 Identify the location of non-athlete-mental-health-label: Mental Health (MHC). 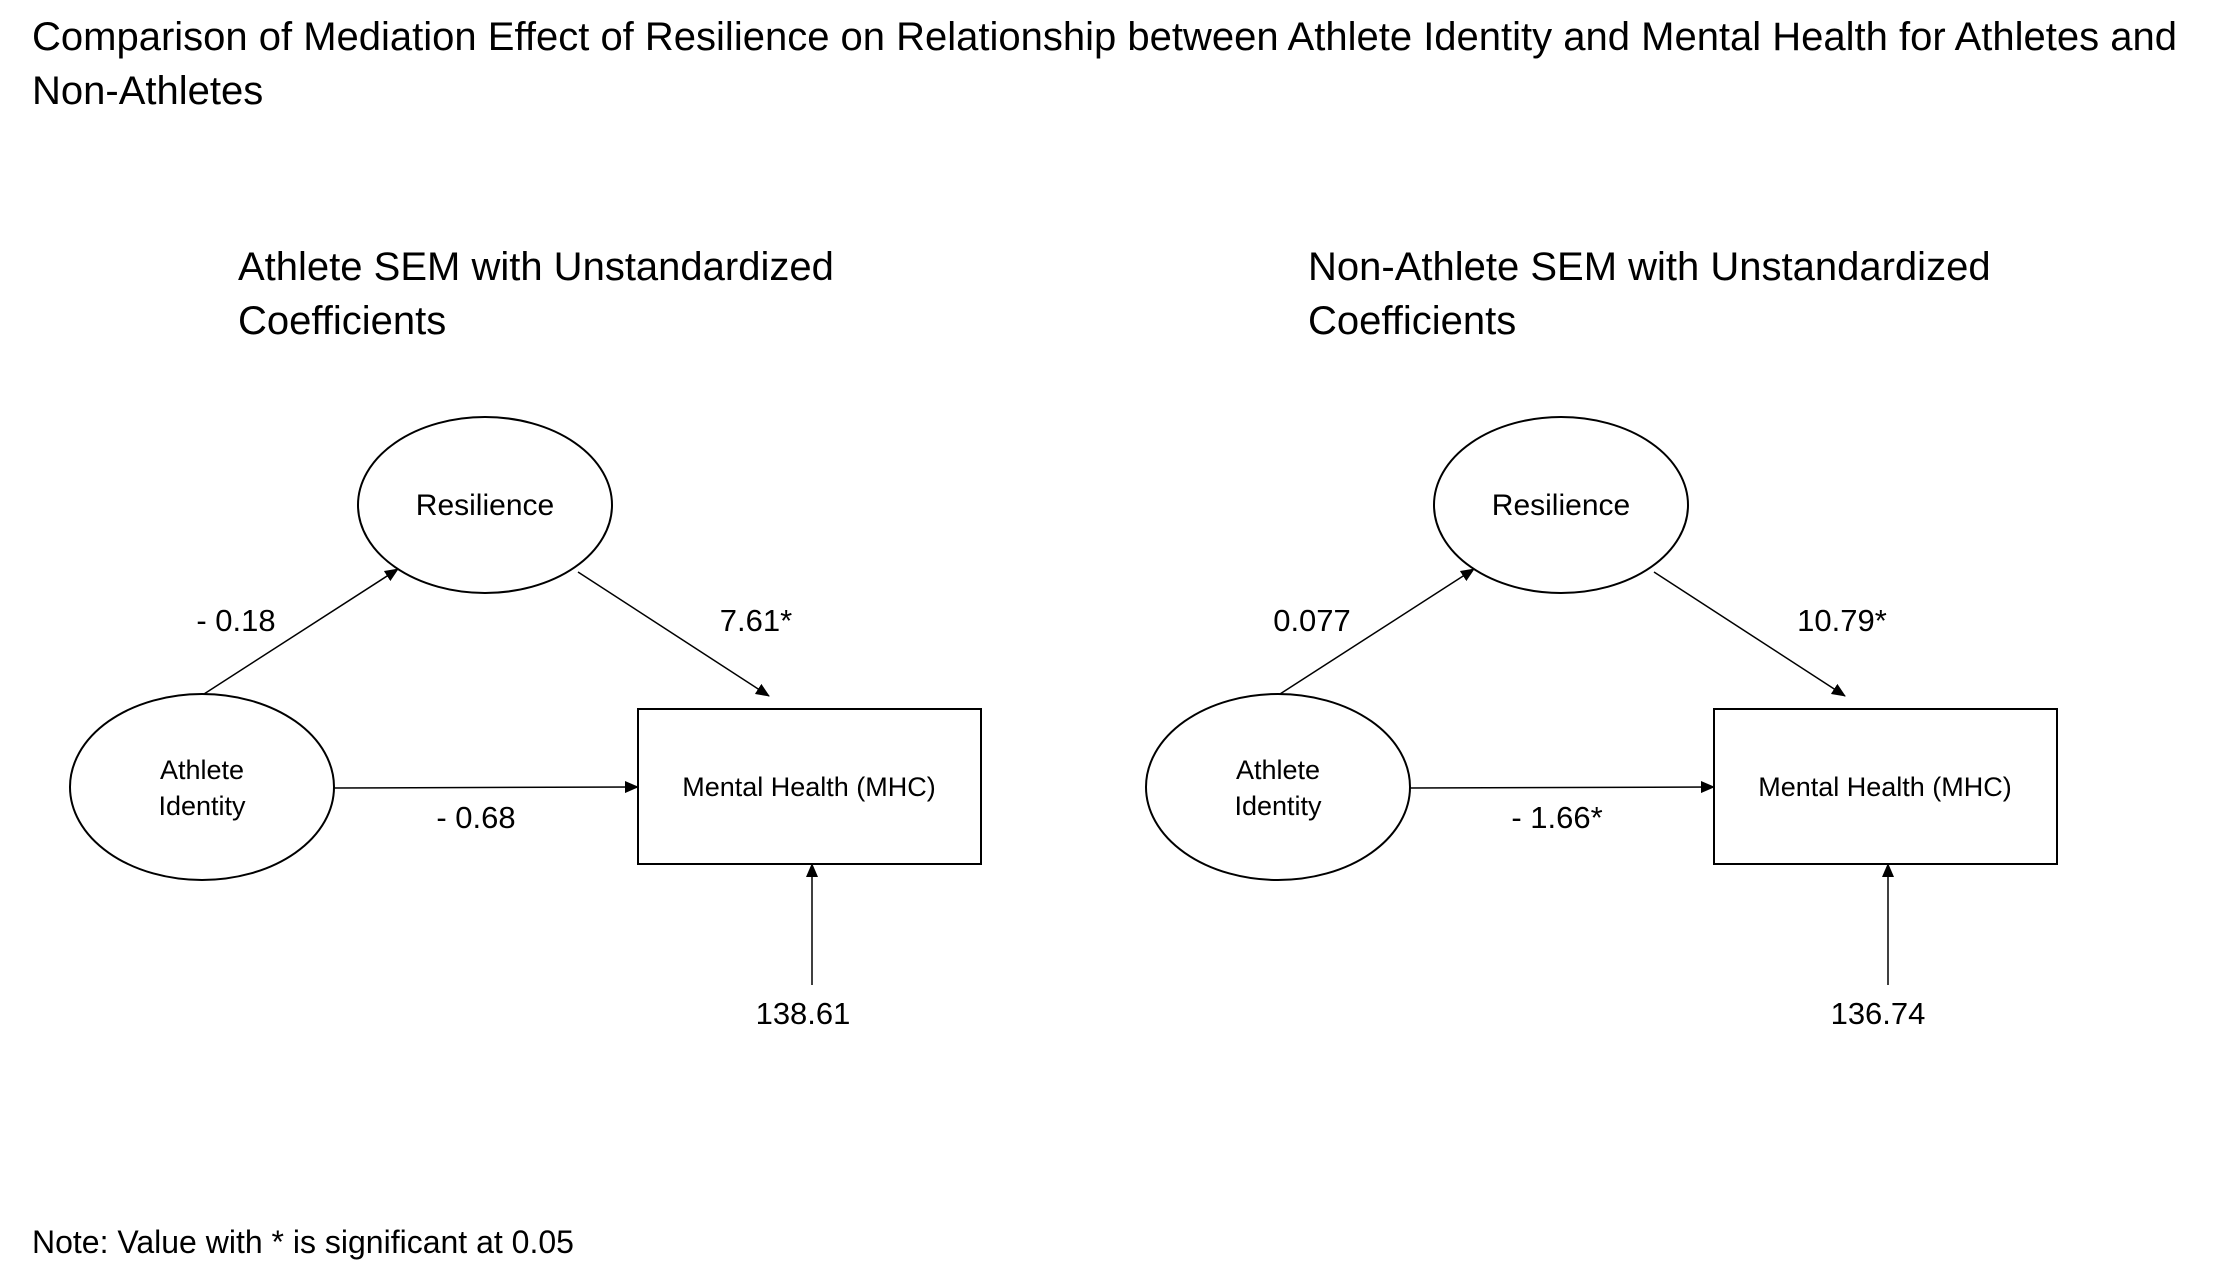
(1885, 787).